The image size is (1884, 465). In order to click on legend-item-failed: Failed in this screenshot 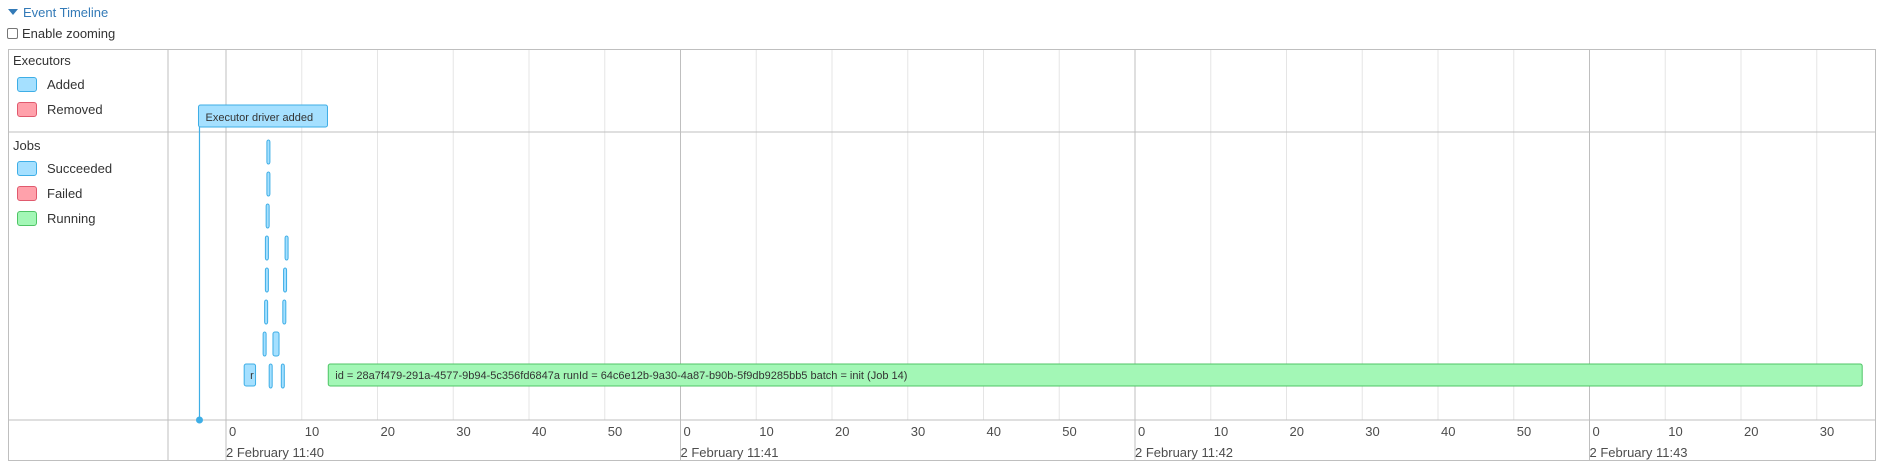, I will do `click(49, 193)`.